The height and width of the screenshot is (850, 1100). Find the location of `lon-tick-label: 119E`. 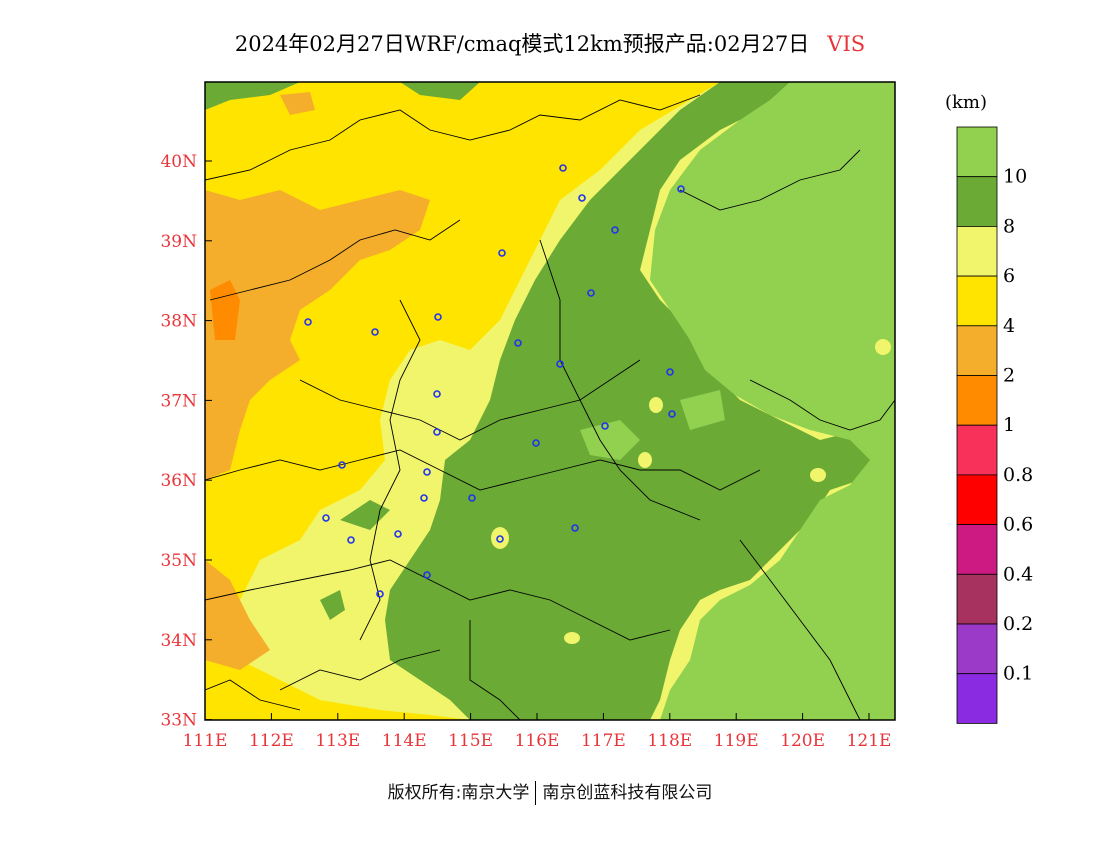

lon-tick-label: 119E is located at coordinates (736, 741).